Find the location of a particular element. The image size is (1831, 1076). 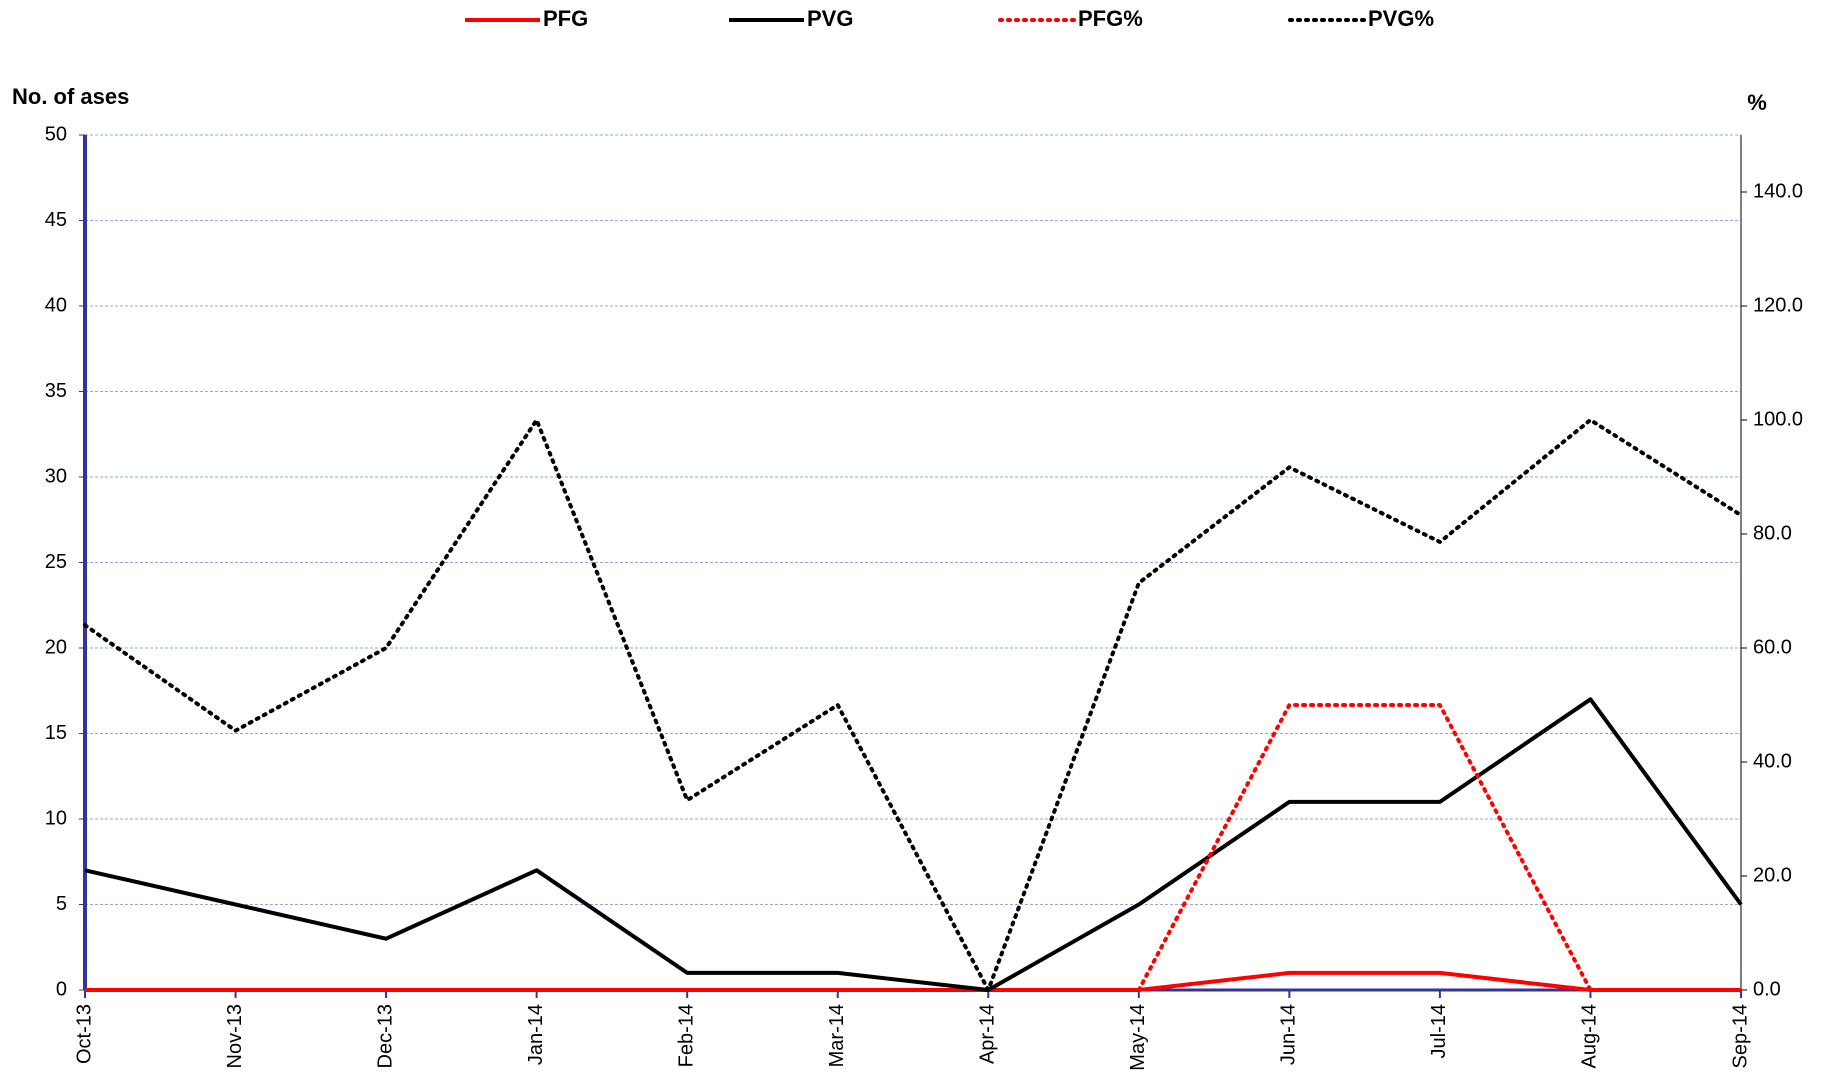

y-tick-label: 20 is located at coordinates (56, 647).